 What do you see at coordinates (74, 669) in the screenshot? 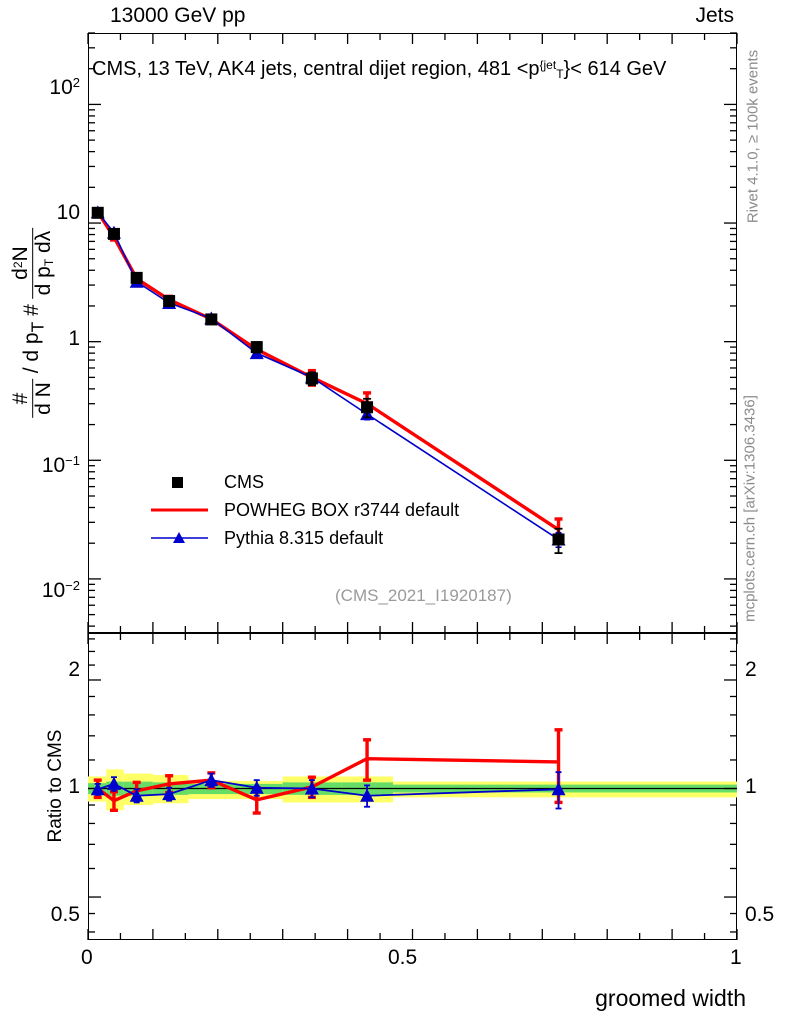
I see `ratio-y-tick-label-2-left: 2` at bounding box center [74, 669].